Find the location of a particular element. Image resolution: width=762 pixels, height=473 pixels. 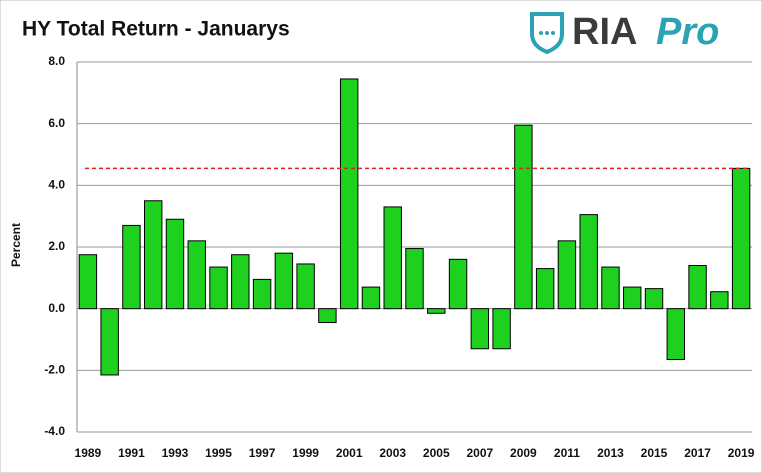

x-tick-label: 2001 is located at coordinates (349, 453).